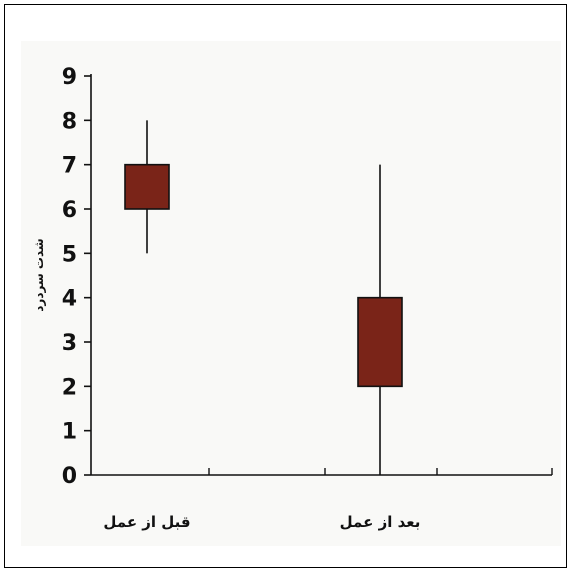 The height and width of the screenshot is (574, 573). I want to click on y-tick-label: 2, so click(69, 387).